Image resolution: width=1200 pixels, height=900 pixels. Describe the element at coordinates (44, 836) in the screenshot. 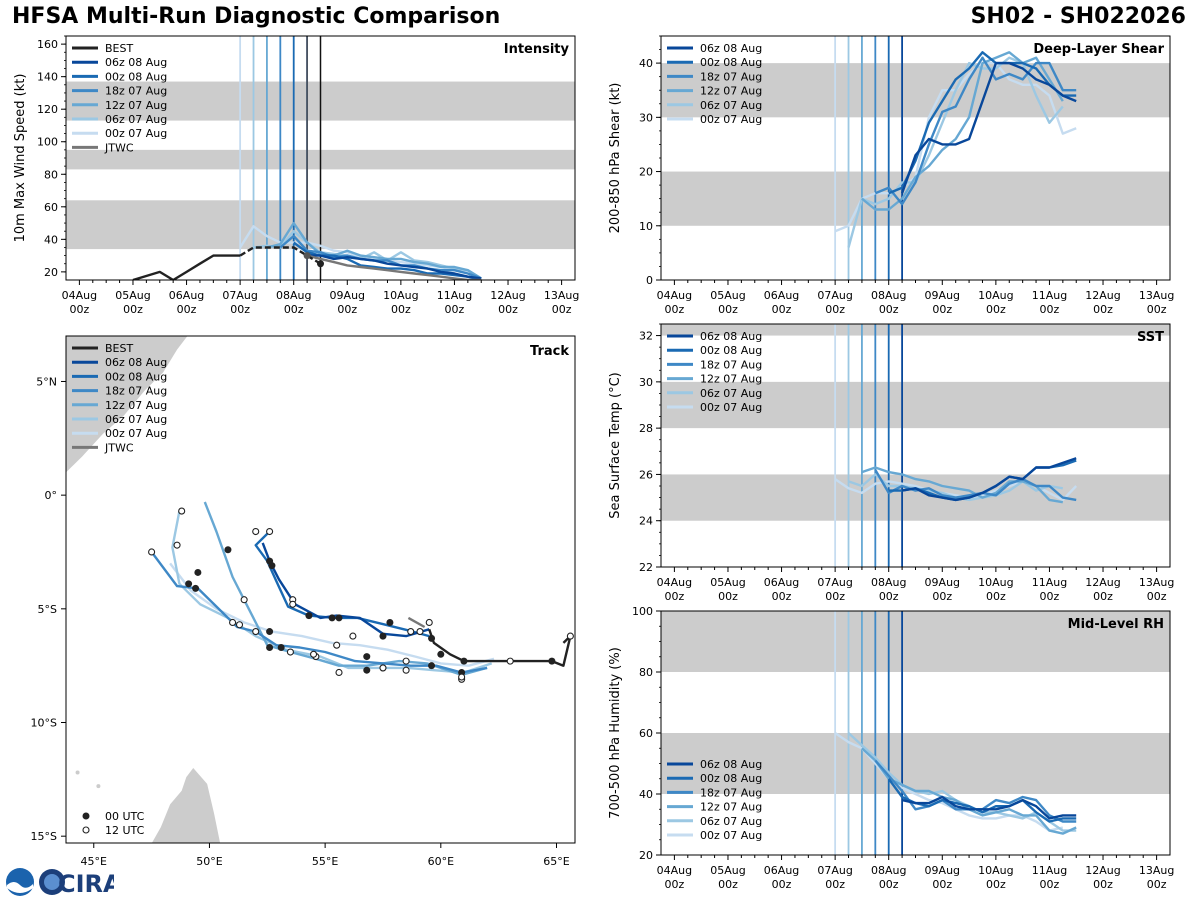

I see `lat-label: 15°S` at that location.